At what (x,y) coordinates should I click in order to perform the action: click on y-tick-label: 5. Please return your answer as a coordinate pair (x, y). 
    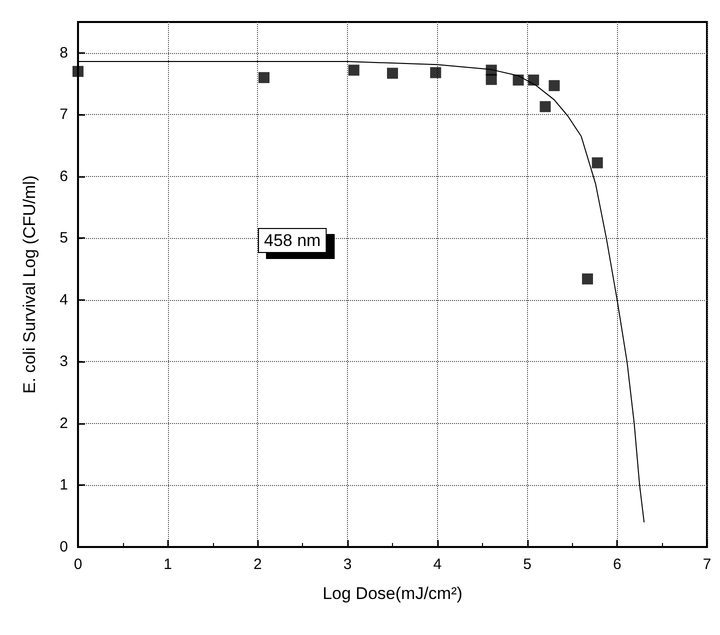
    Looking at the image, I should click on (64, 238).